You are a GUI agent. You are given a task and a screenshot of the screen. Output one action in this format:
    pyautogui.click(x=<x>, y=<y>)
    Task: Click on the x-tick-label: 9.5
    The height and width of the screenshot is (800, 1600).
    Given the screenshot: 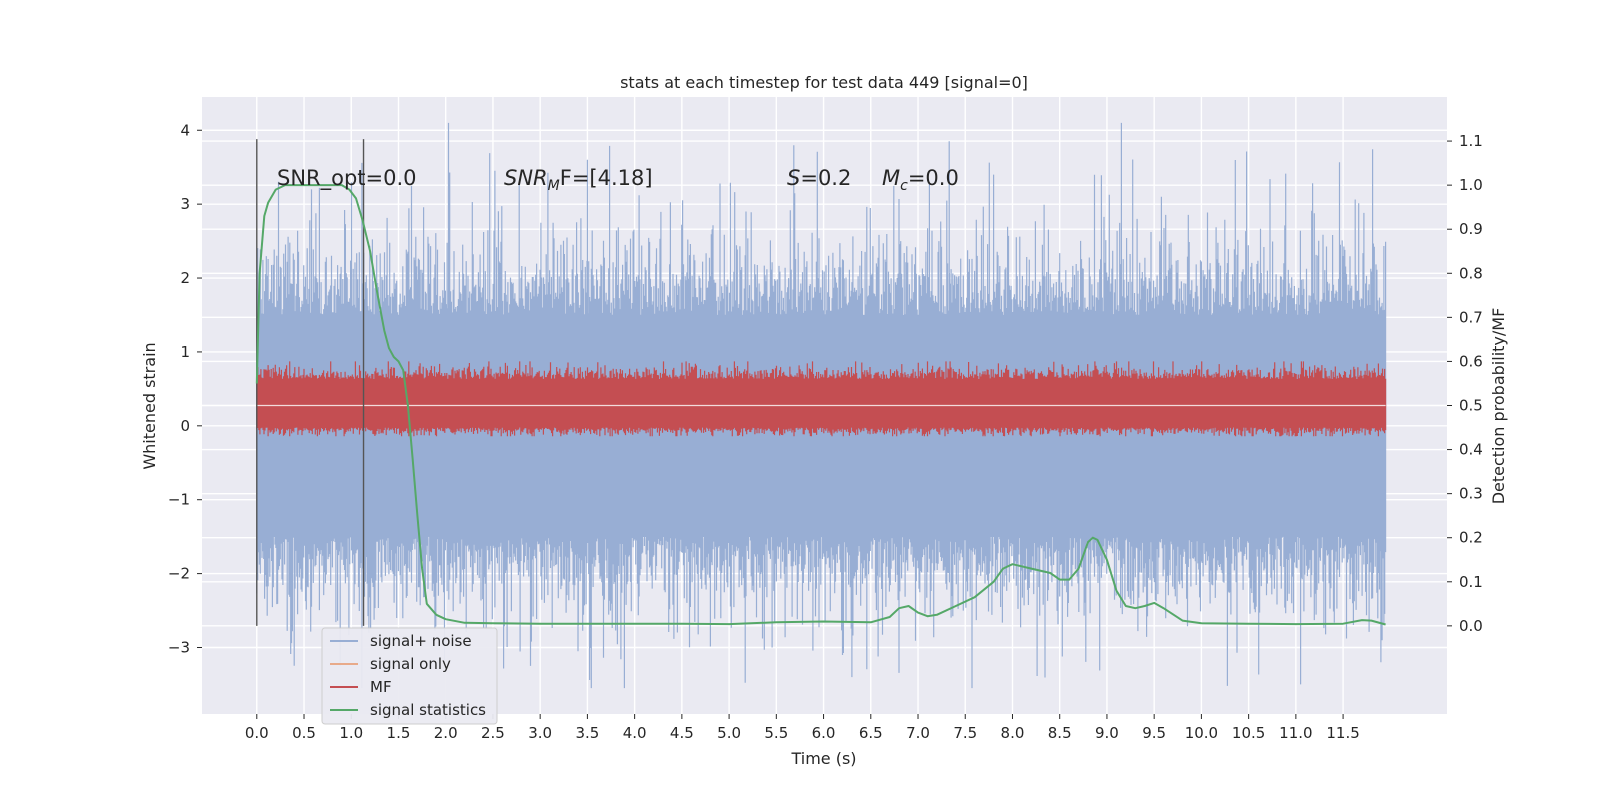 What is the action you would take?
    pyautogui.click(x=1154, y=733)
    